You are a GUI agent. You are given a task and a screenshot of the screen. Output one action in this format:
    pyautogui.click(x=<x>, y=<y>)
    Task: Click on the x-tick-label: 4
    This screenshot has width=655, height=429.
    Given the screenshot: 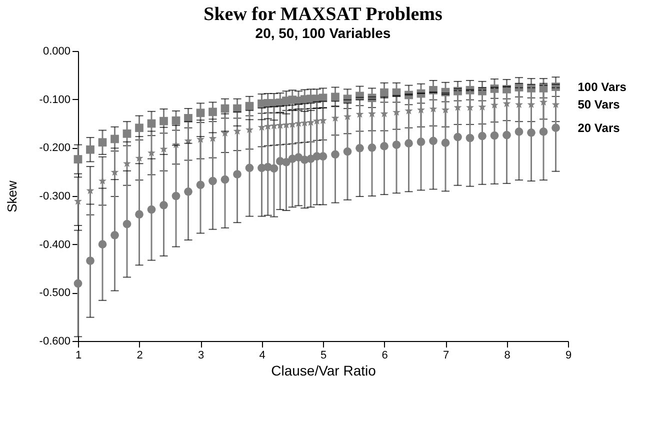 What is the action you would take?
    pyautogui.click(x=262, y=356)
    